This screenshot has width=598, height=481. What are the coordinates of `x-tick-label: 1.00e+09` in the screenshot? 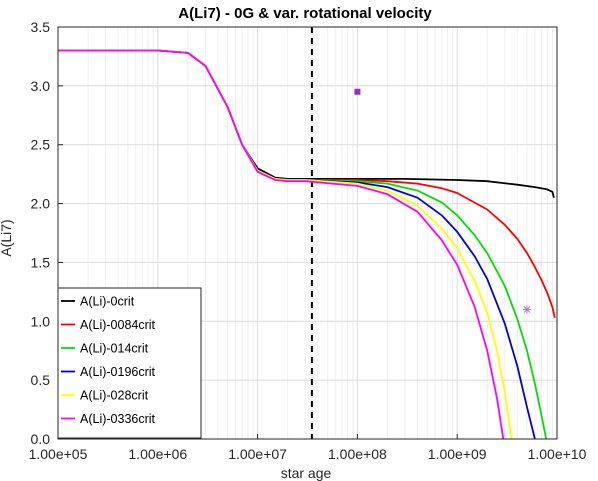 It's located at (457, 454).